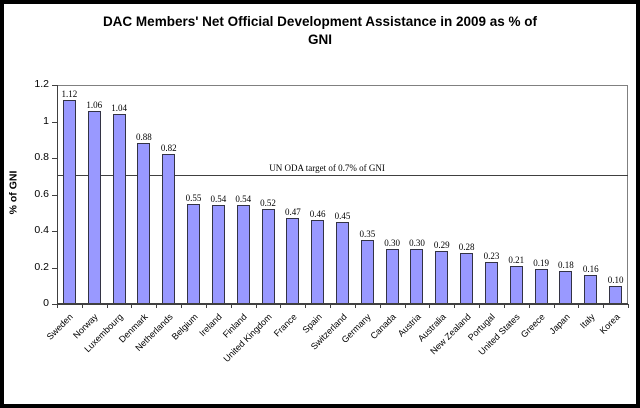 Image resolution: width=640 pixels, height=408 pixels. What do you see at coordinates (41, 230) in the screenshot?
I see `y-tick-label: 0.4` at bounding box center [41, 230].